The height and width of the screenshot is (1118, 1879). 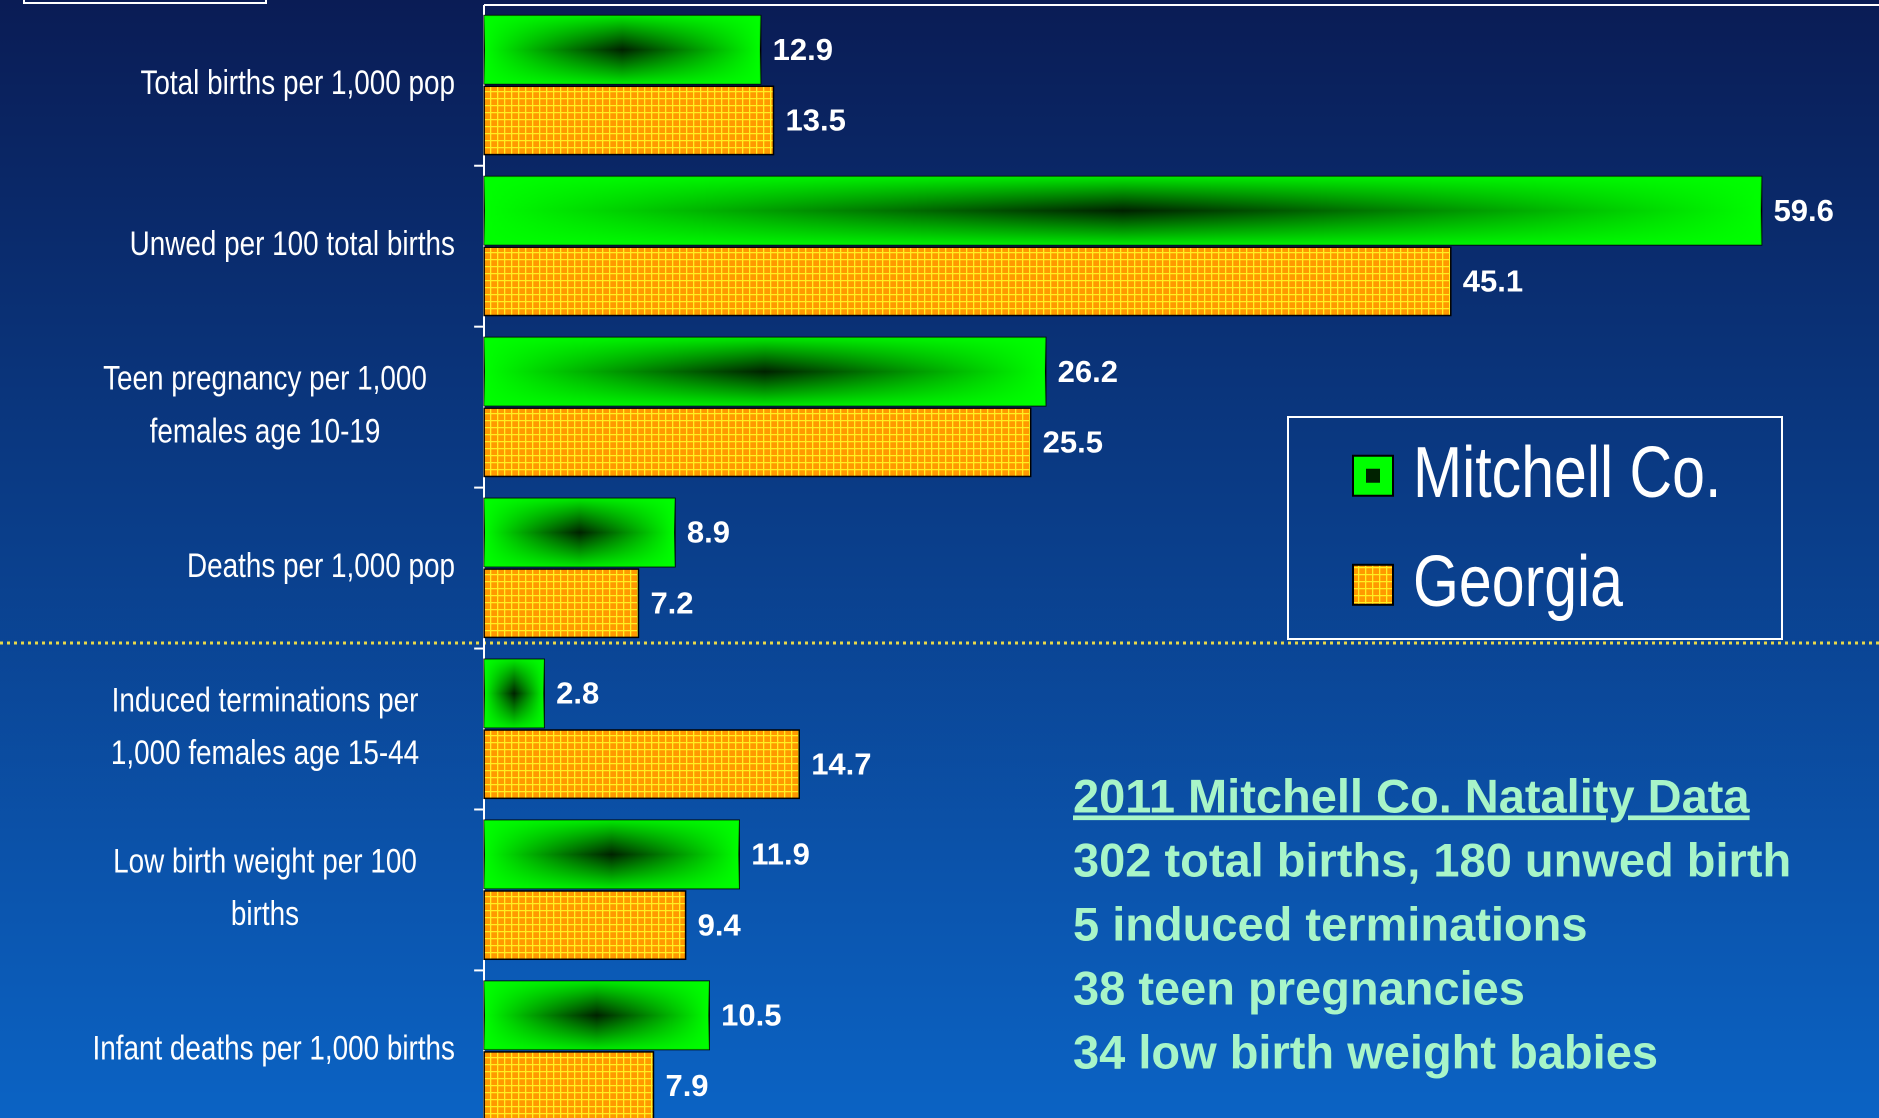 I want to click on category-label-group: females age 10-19, so click(x=265, y=431).